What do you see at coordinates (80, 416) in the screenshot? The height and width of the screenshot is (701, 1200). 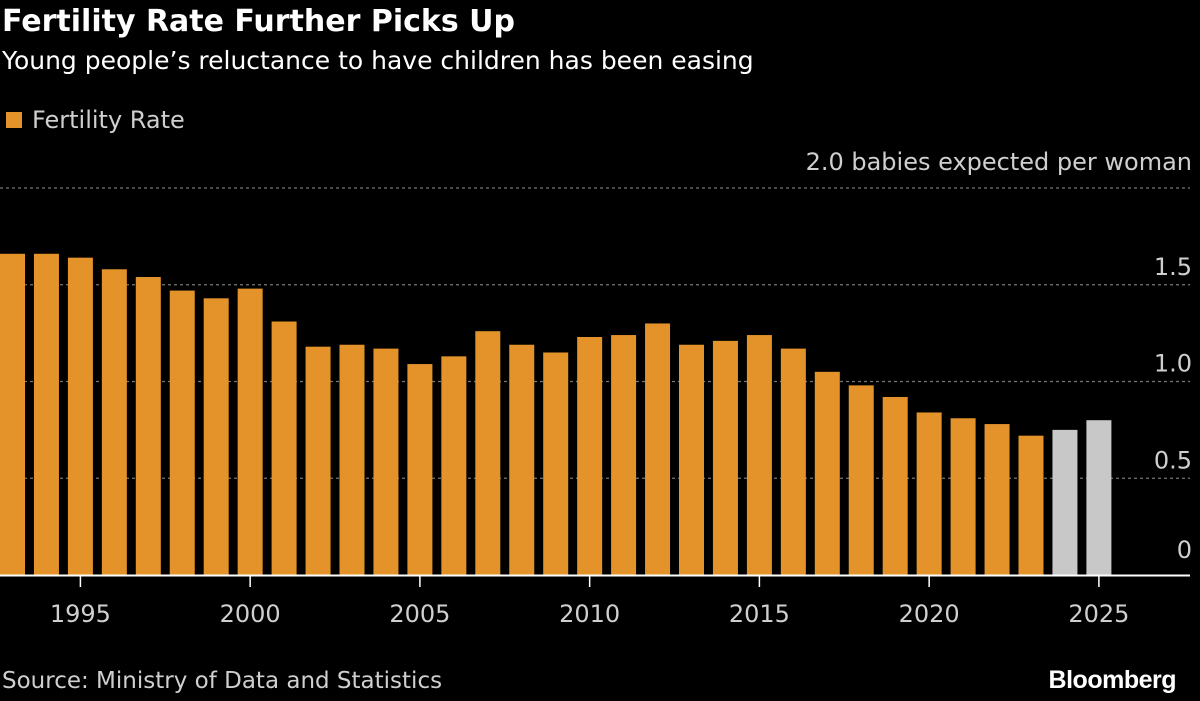 I see `bar-1995` at bounding box center [80, 416].